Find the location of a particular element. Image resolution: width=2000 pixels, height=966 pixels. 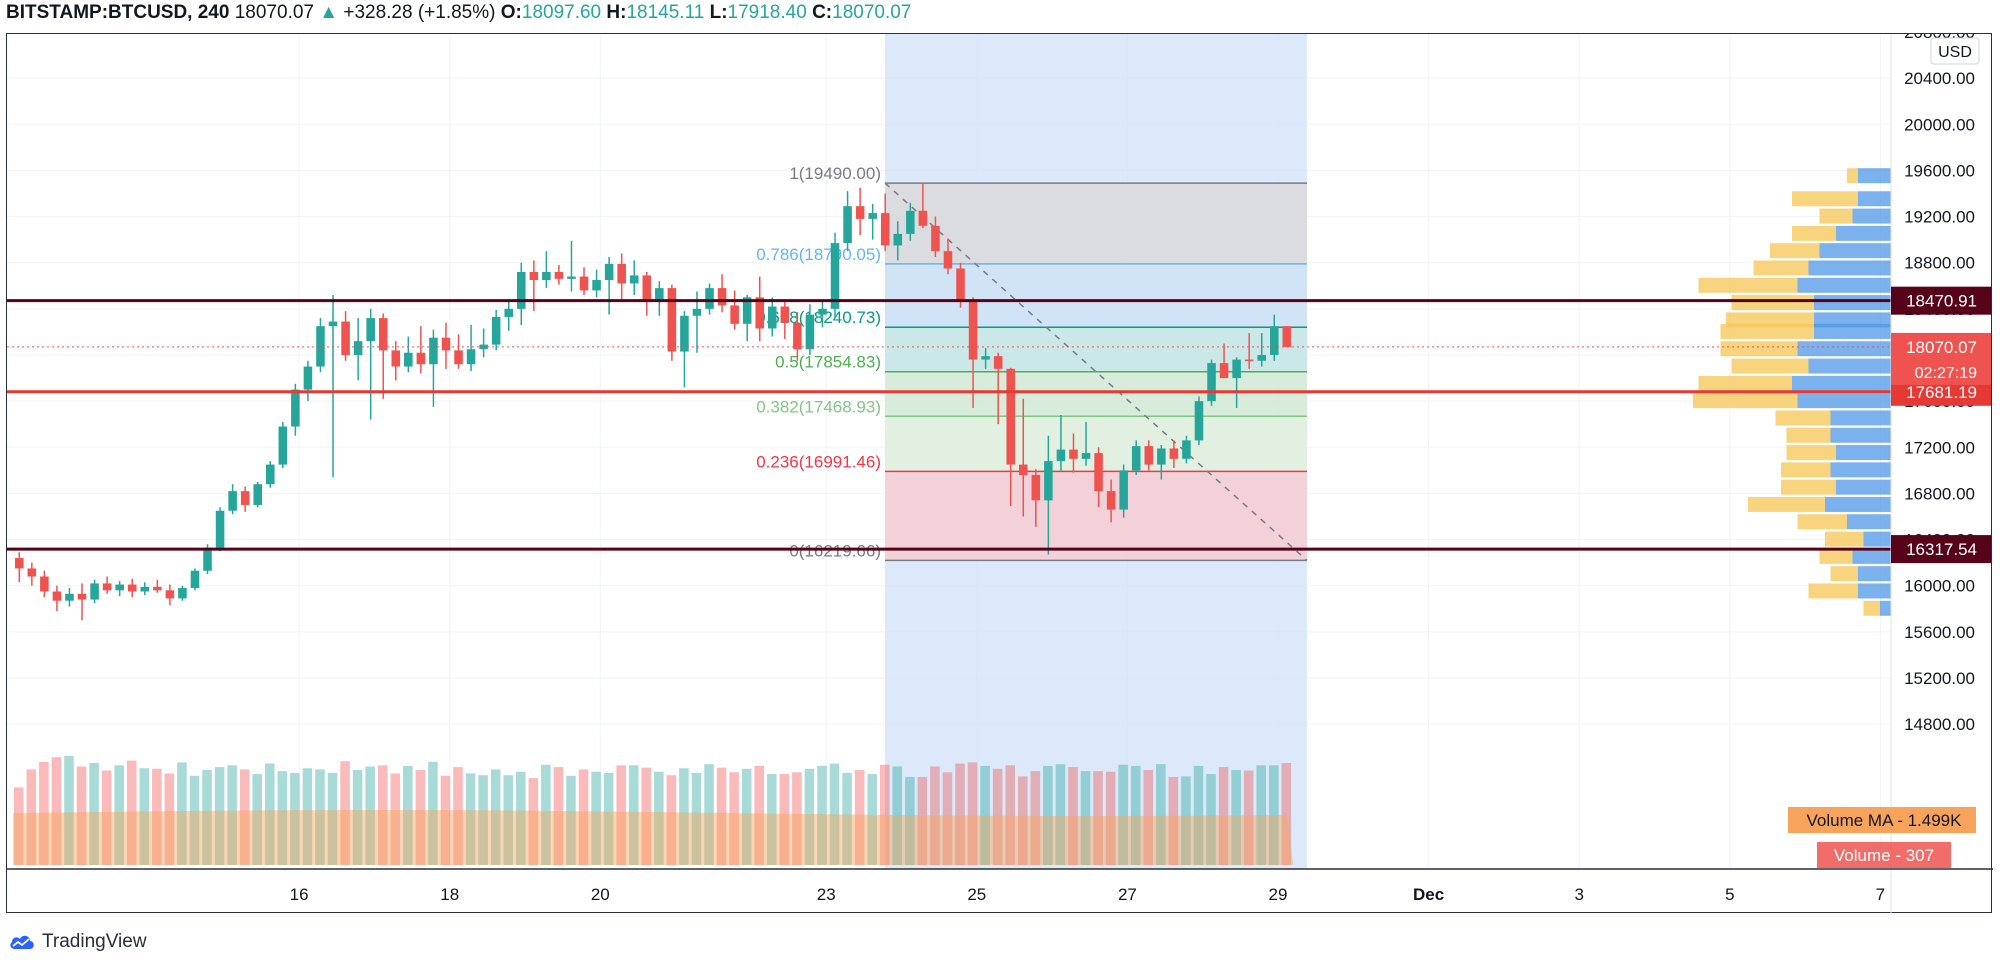

close-value: 18070.07 is located at coordinates (872, 12).